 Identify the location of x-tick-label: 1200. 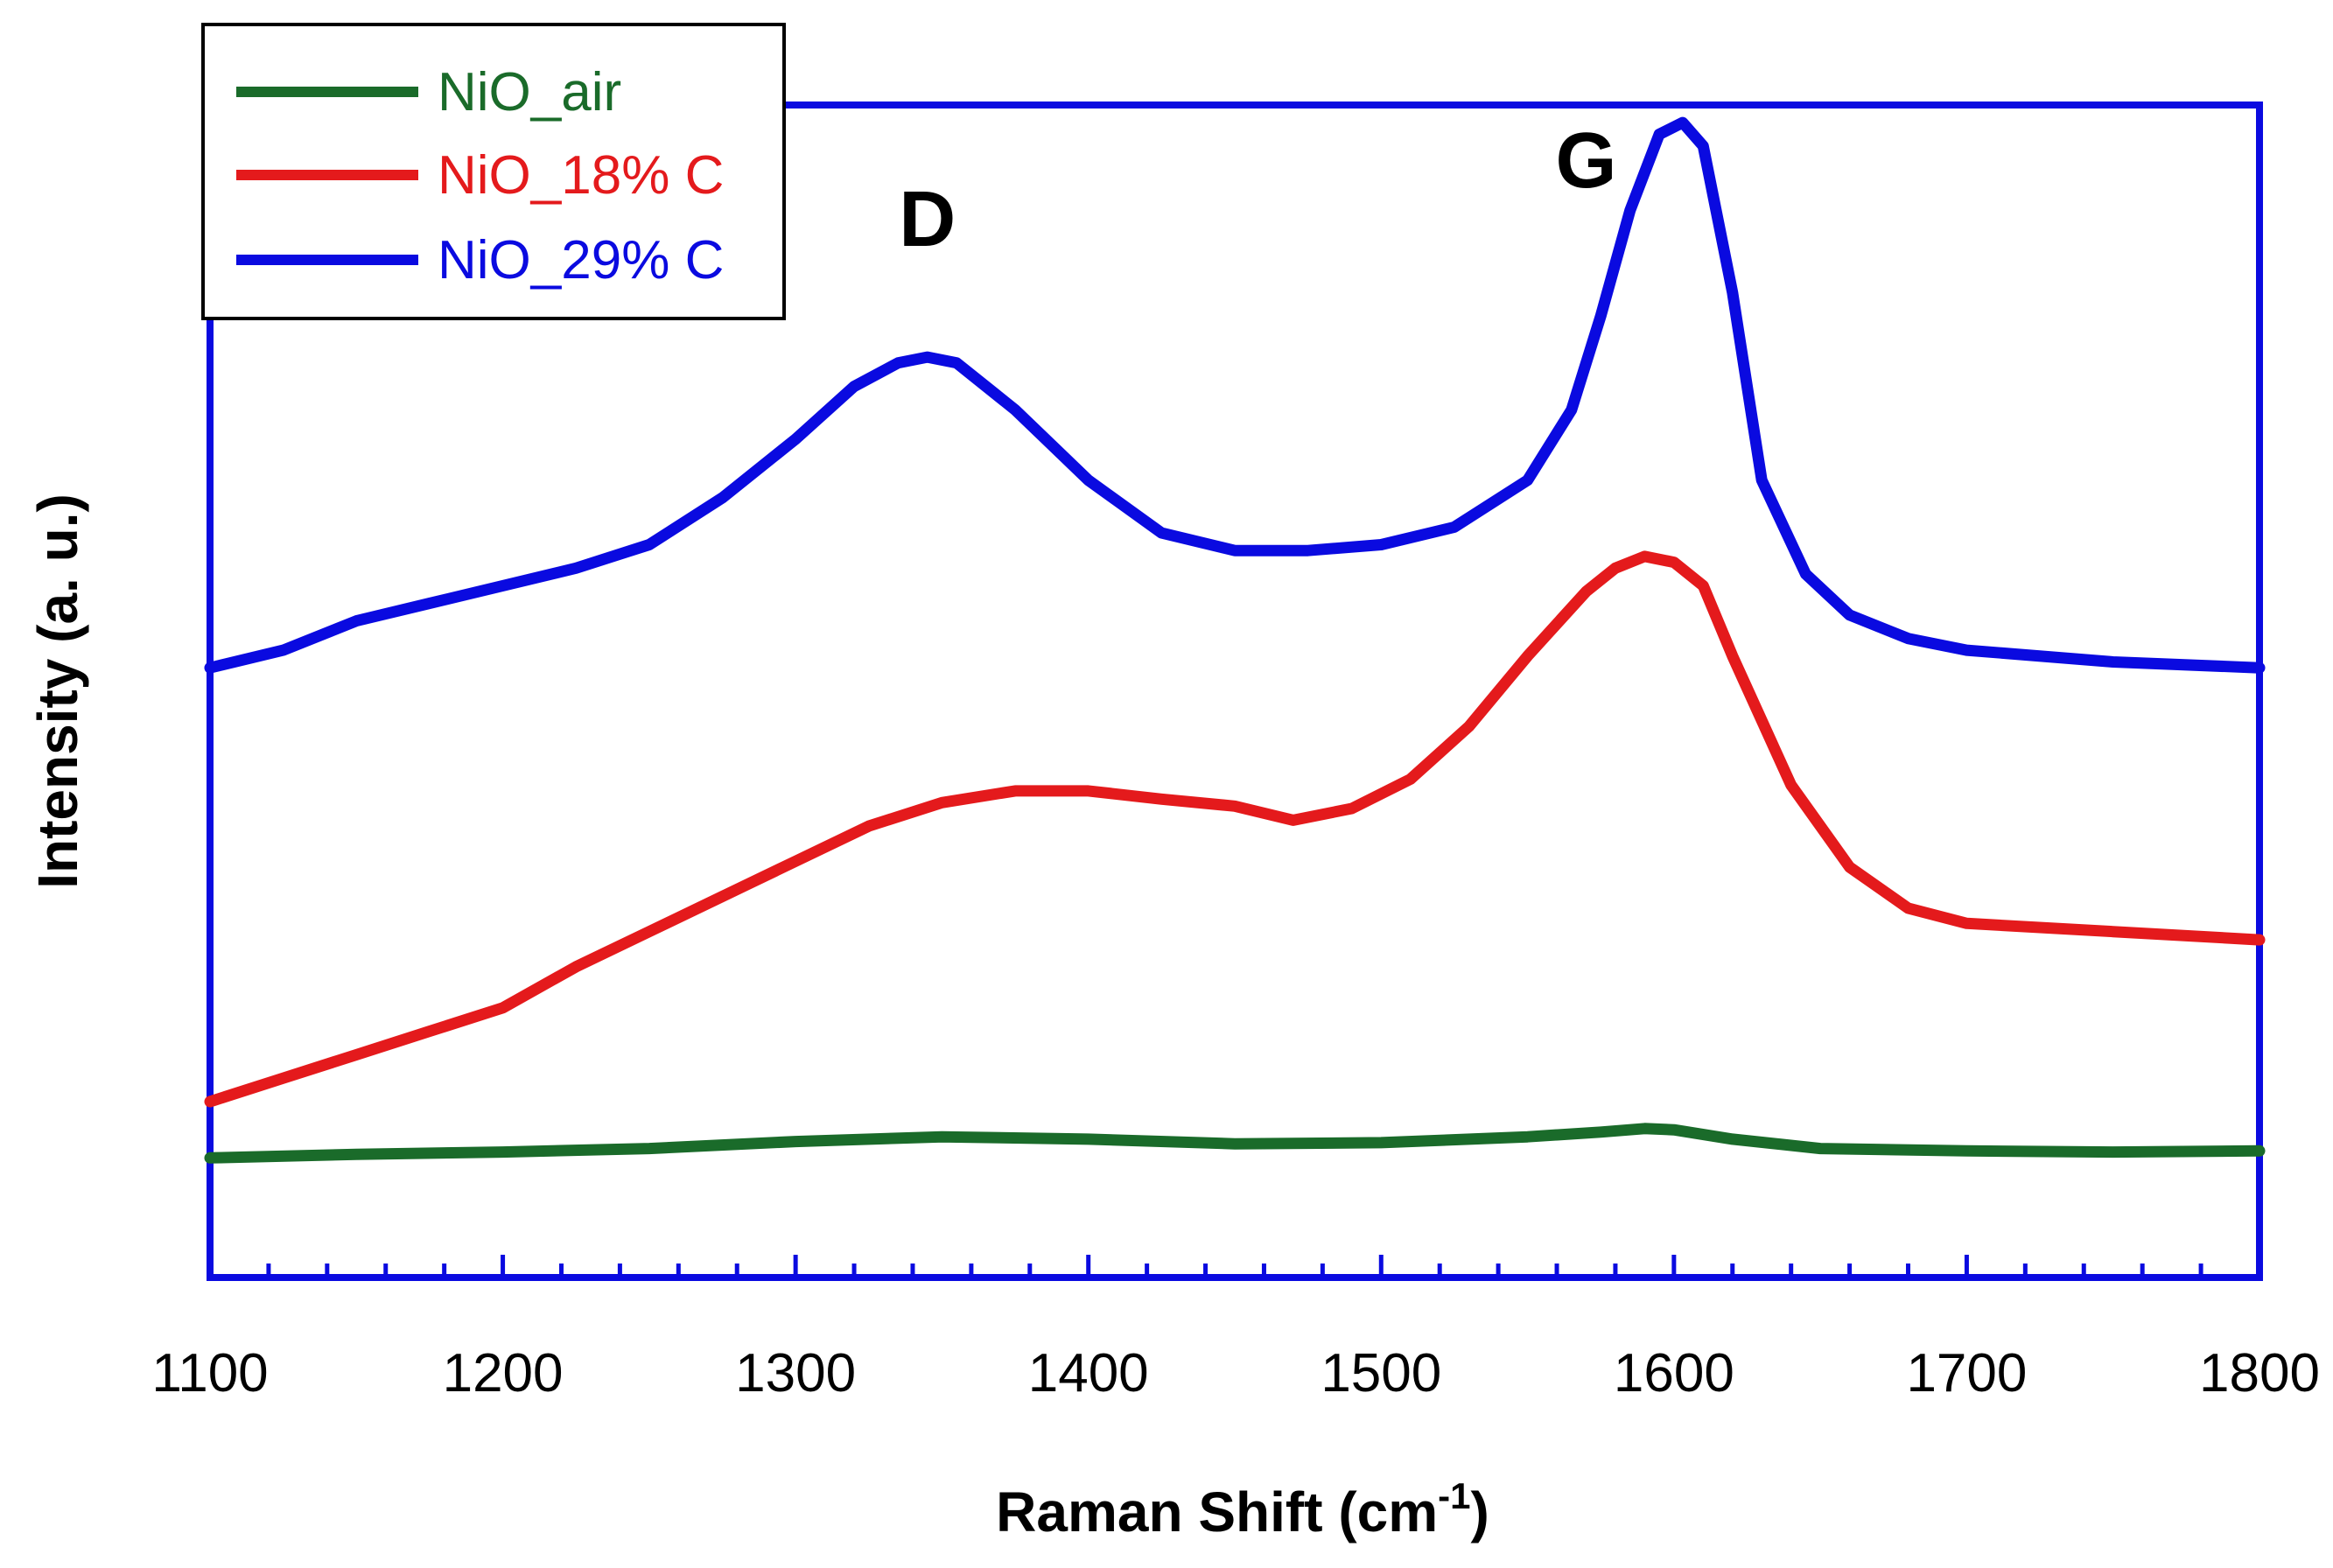
(503, 1373).